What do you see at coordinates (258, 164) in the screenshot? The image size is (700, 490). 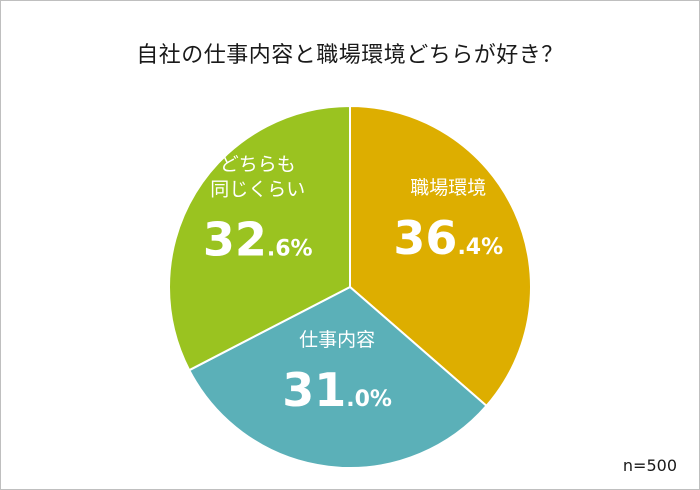 I see `slice-label-2-line-0: どちらも` at bounding box center [258, 164].